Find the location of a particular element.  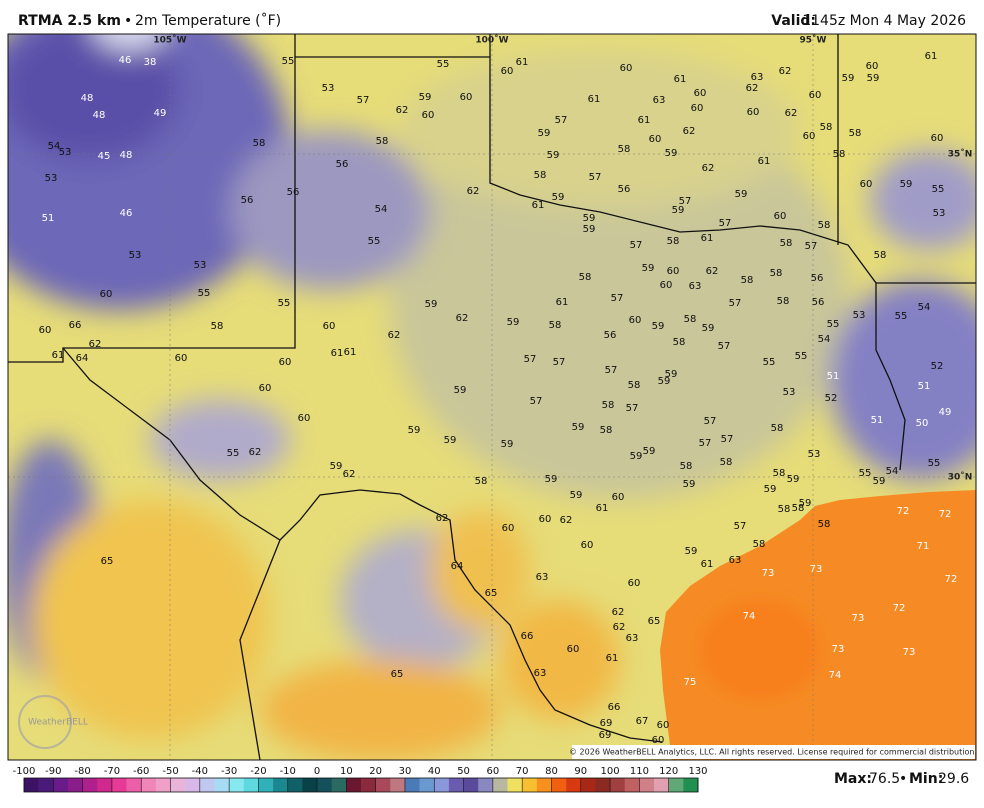

colorbar-tick-label: -20 is located at coordinates (258, 771).